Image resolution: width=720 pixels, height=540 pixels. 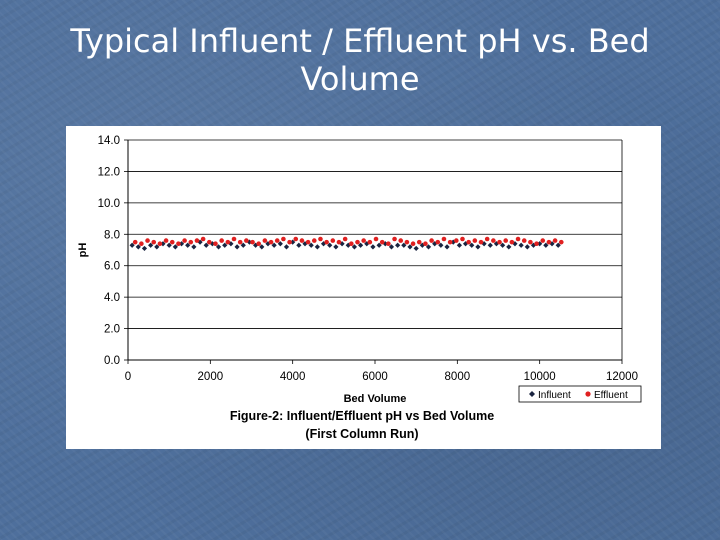 I want to click on x-axis-title: Bed Volume, so click(x=375, y=399).